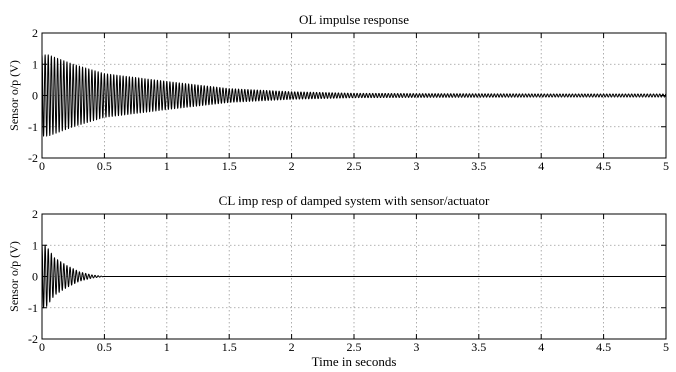 This screenshot has width=676, height=372. I want to click on x-axis-label: Time in seconds, so click(354, 361).